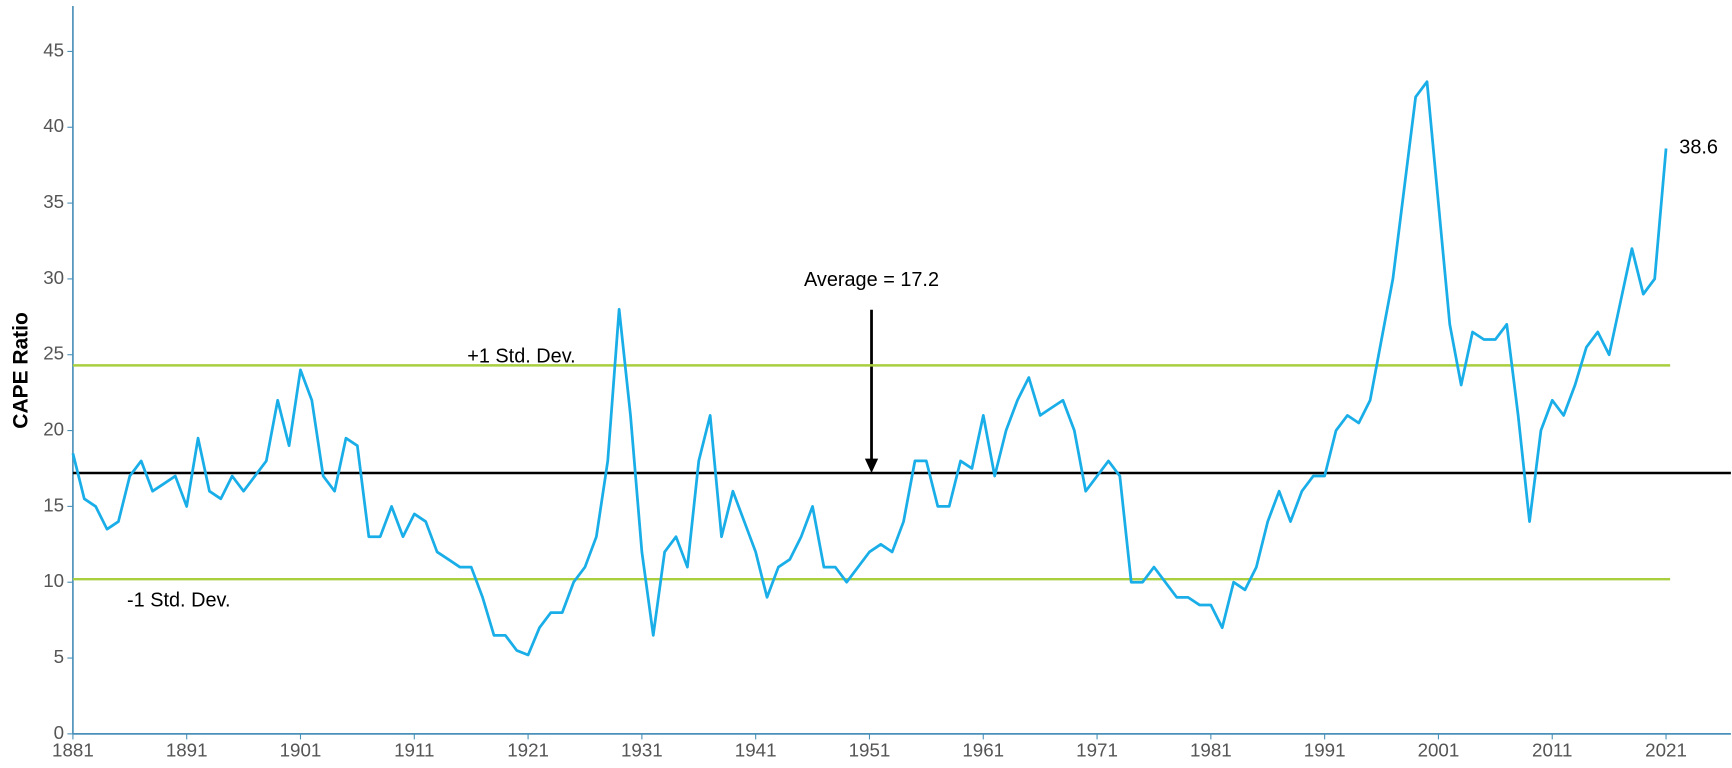  I want to click on y-tick-label: 0, so click(59, 732).